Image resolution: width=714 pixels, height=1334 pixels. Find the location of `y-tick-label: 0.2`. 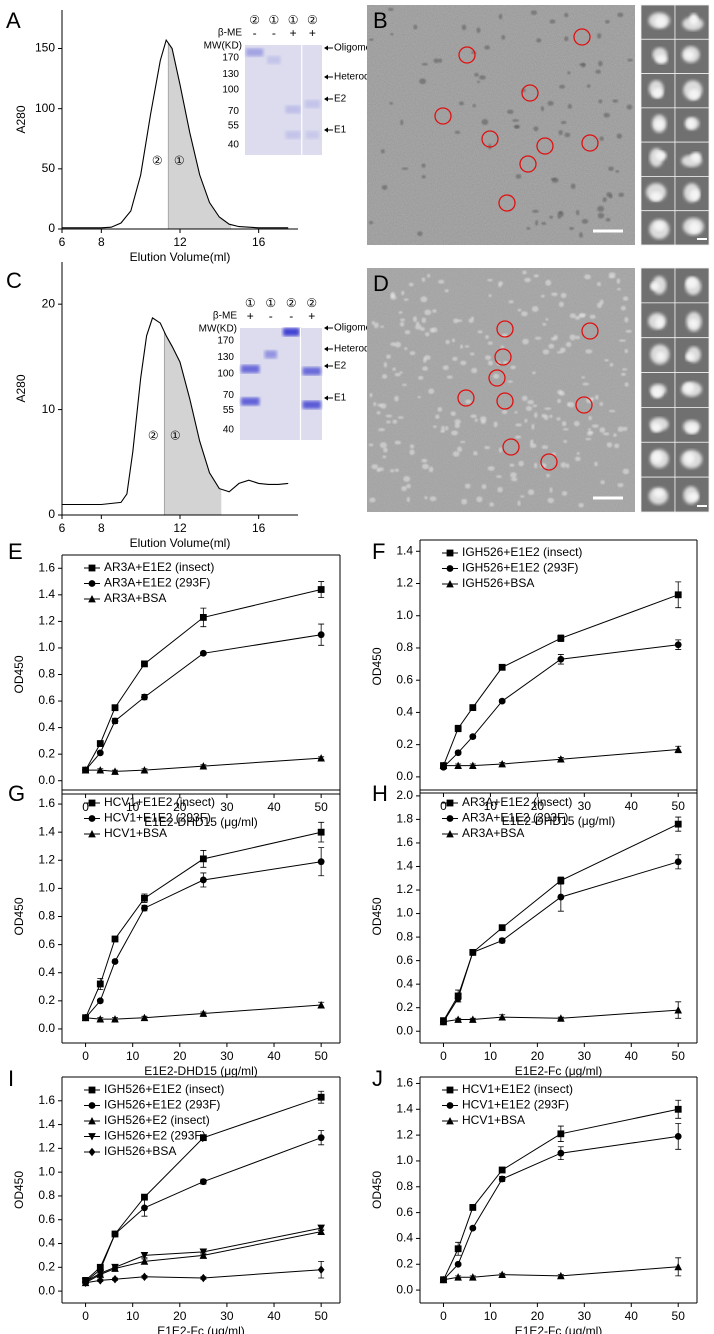

y-tick-label: 0.2 is located at coordinates (404, 1007).